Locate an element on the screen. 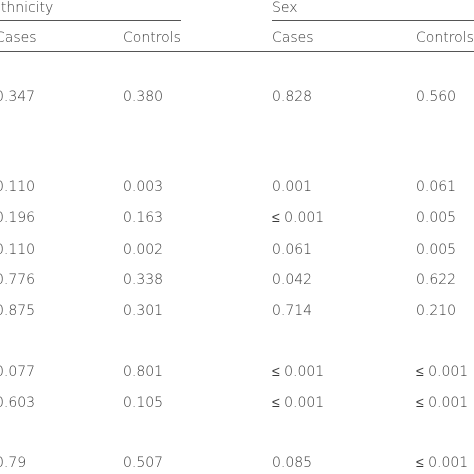 This screenshot has width=474, height=474. cell: 0.714 is located at coordinates (292, 311).